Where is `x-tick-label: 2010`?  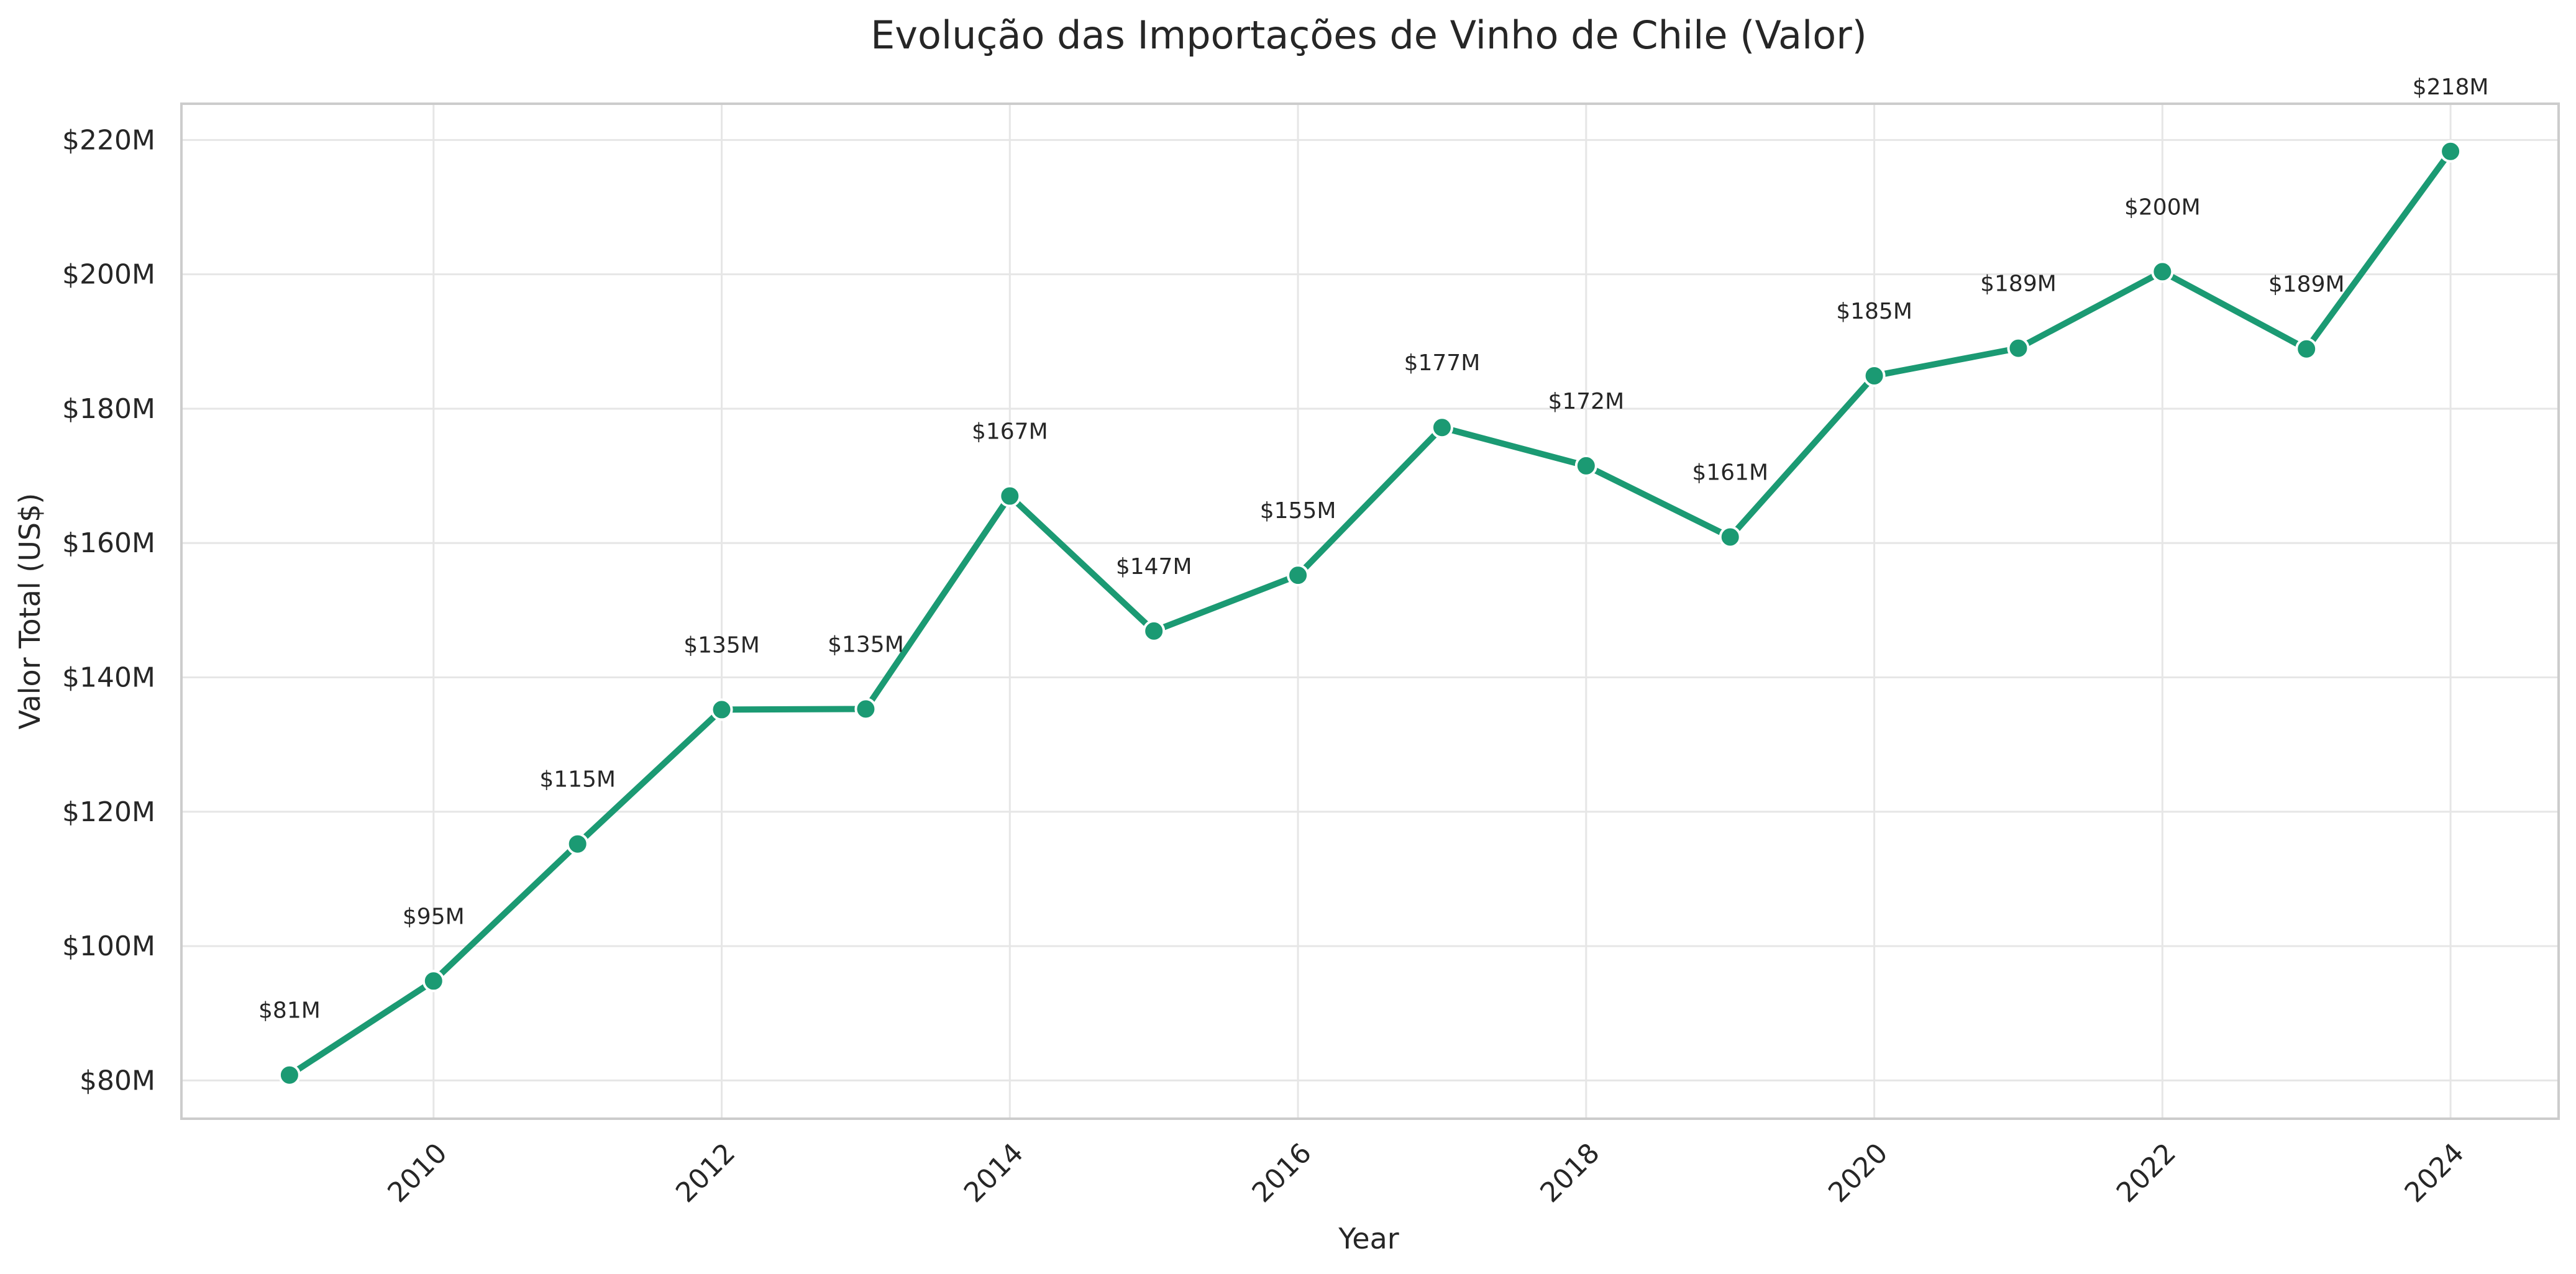 x-tick-label: 2010 is located at coordinates (417, 1173).